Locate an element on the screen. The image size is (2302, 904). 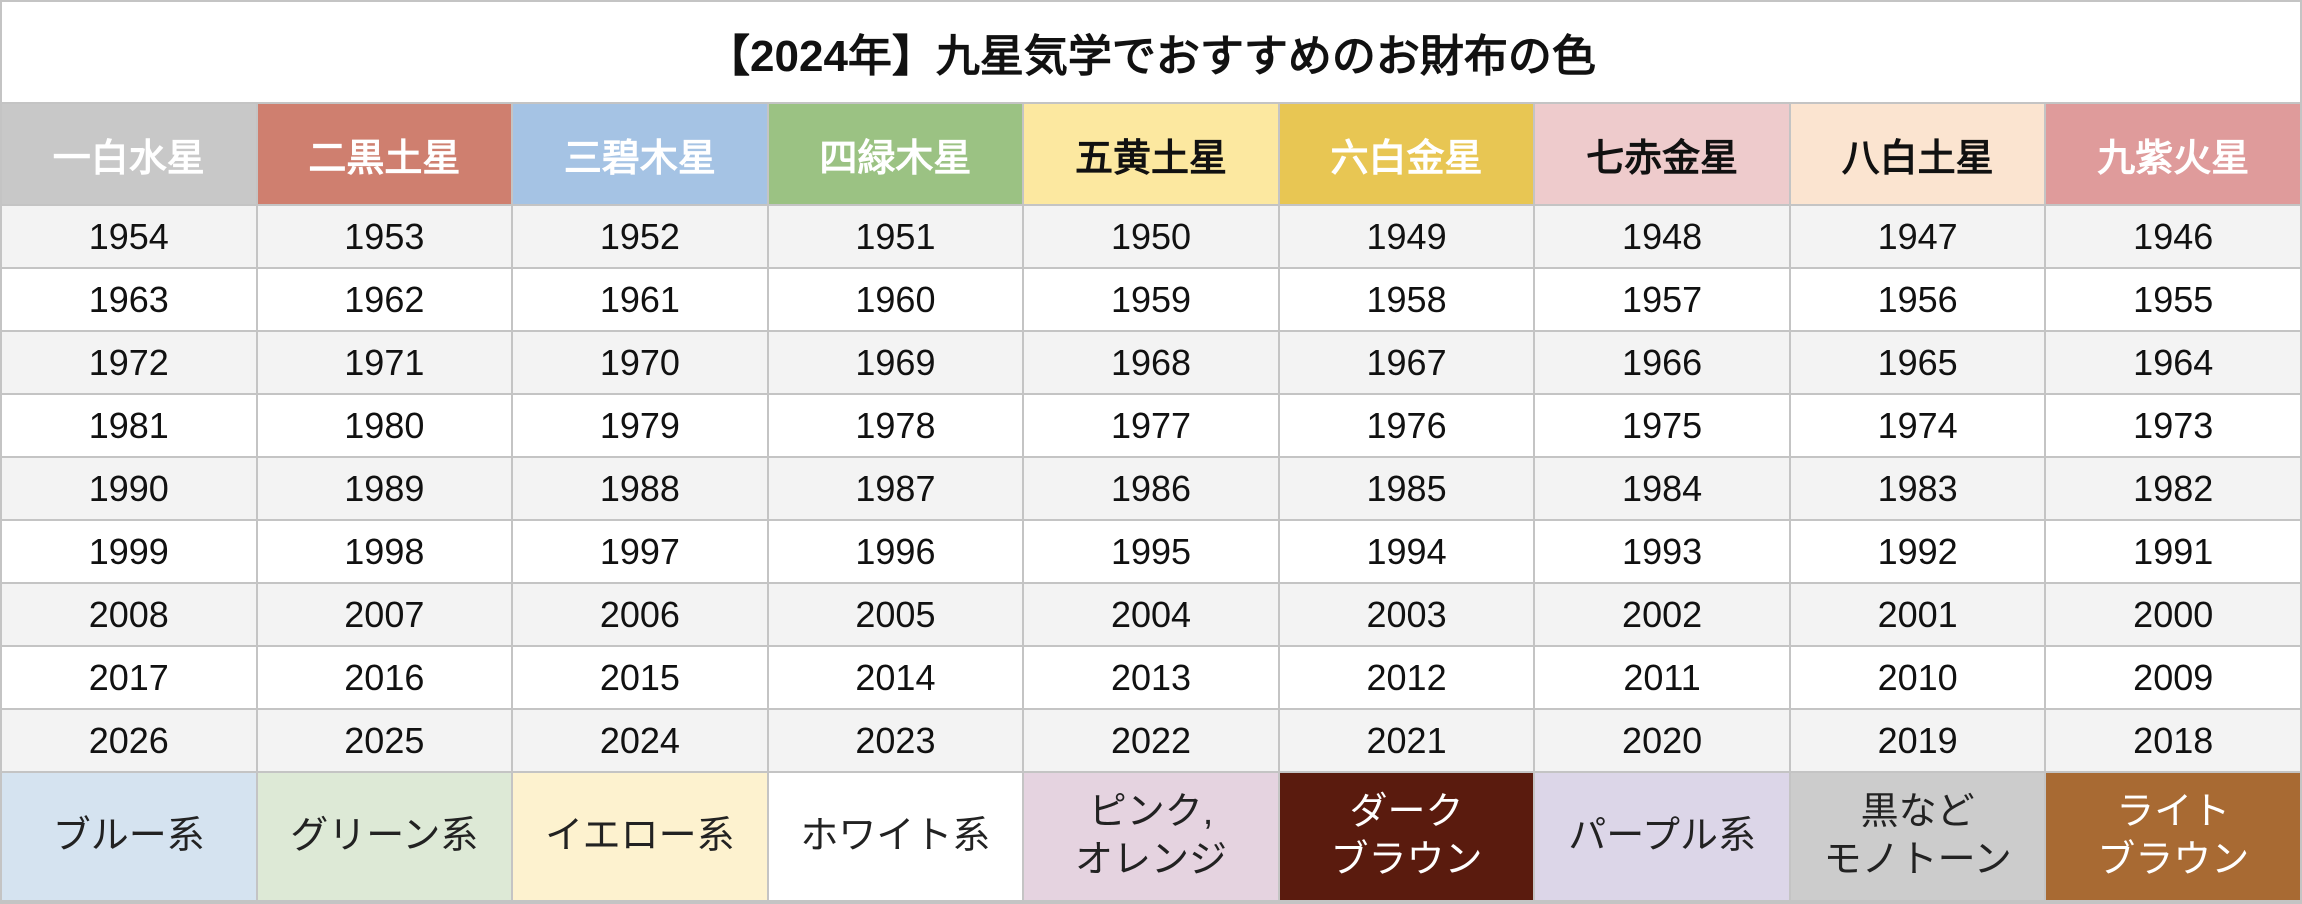
birth-year: 2012 is located at coordinates (1406, 677).